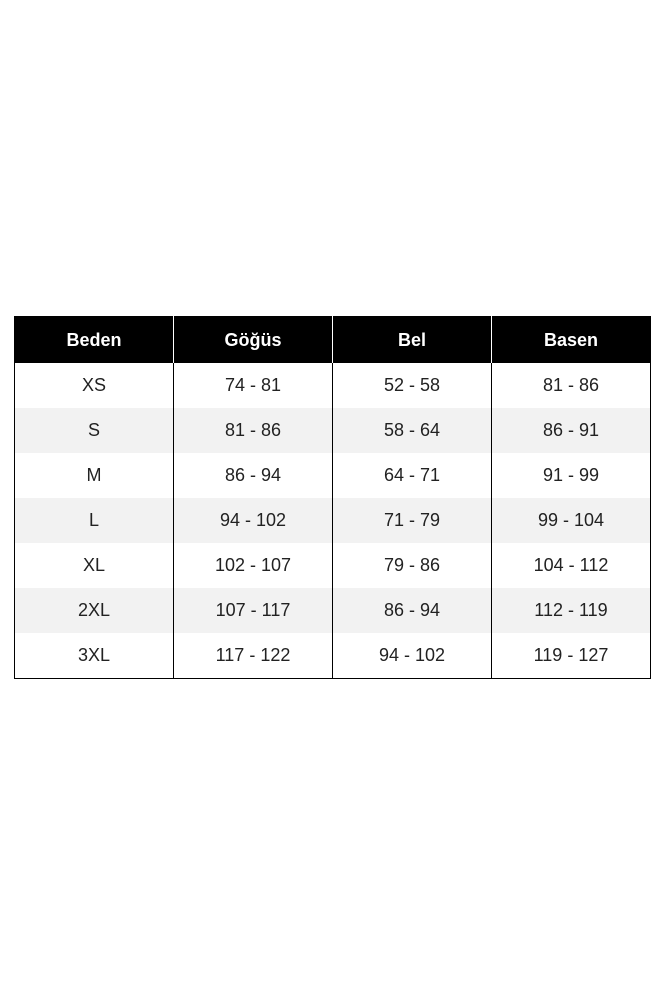  Describe the element at coordinates (571, 520) in the screenshot. I see `cell-hip: 99 - 104` at that location.